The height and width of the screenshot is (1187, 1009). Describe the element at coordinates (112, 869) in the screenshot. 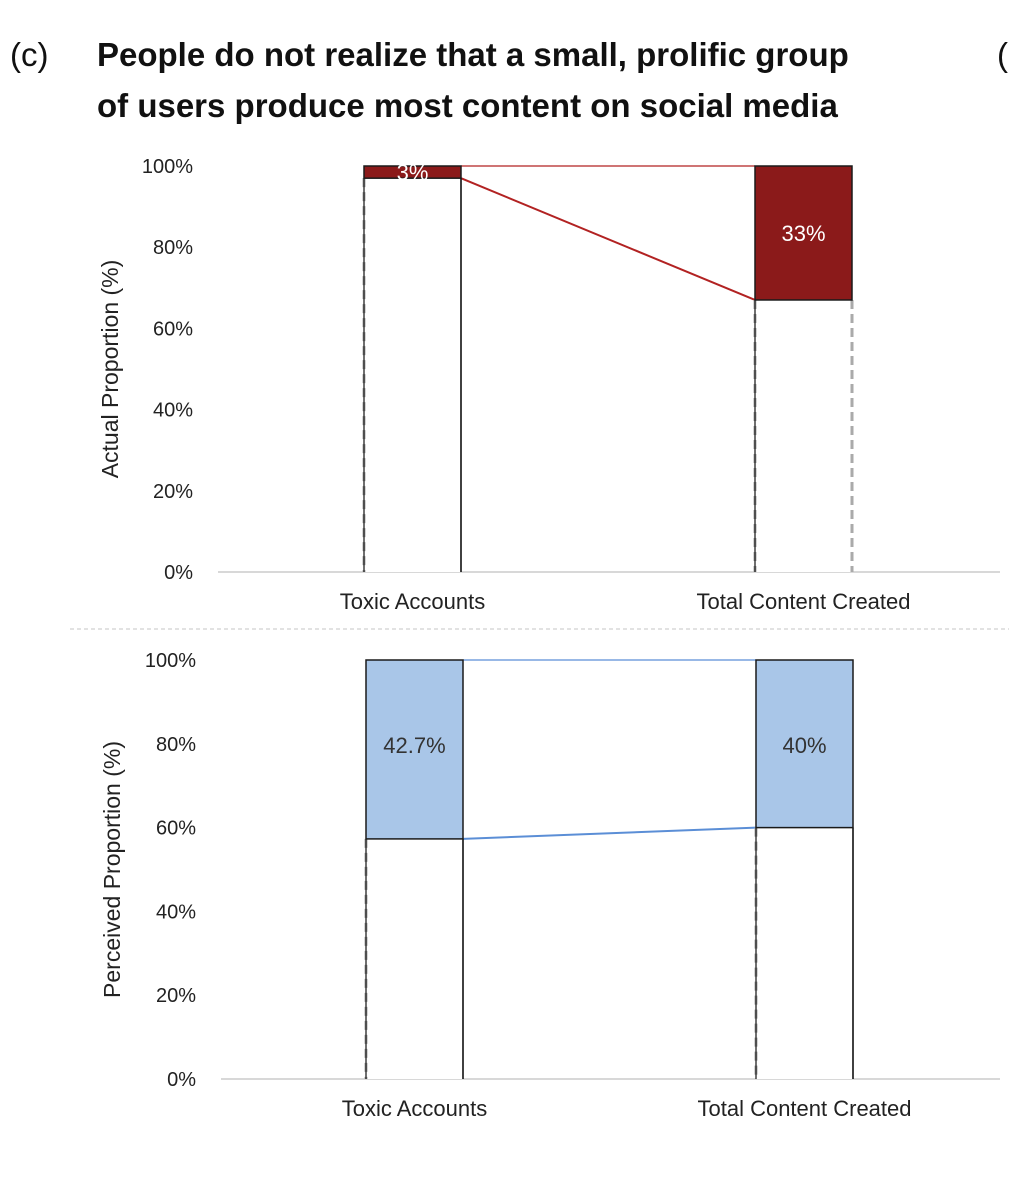

I see `y-axis-label: Perceived Proportion (%)` at that location.